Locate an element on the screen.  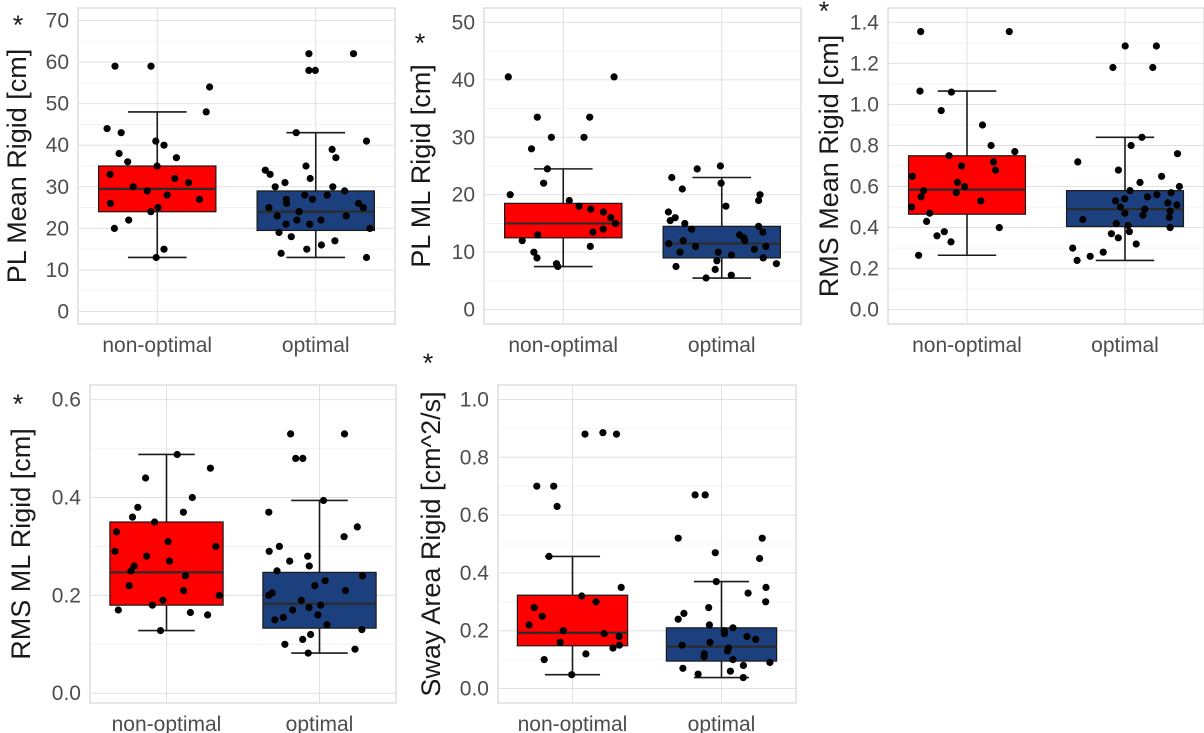
y-tick-label: 1.4 is located at coordinates (865, 22).